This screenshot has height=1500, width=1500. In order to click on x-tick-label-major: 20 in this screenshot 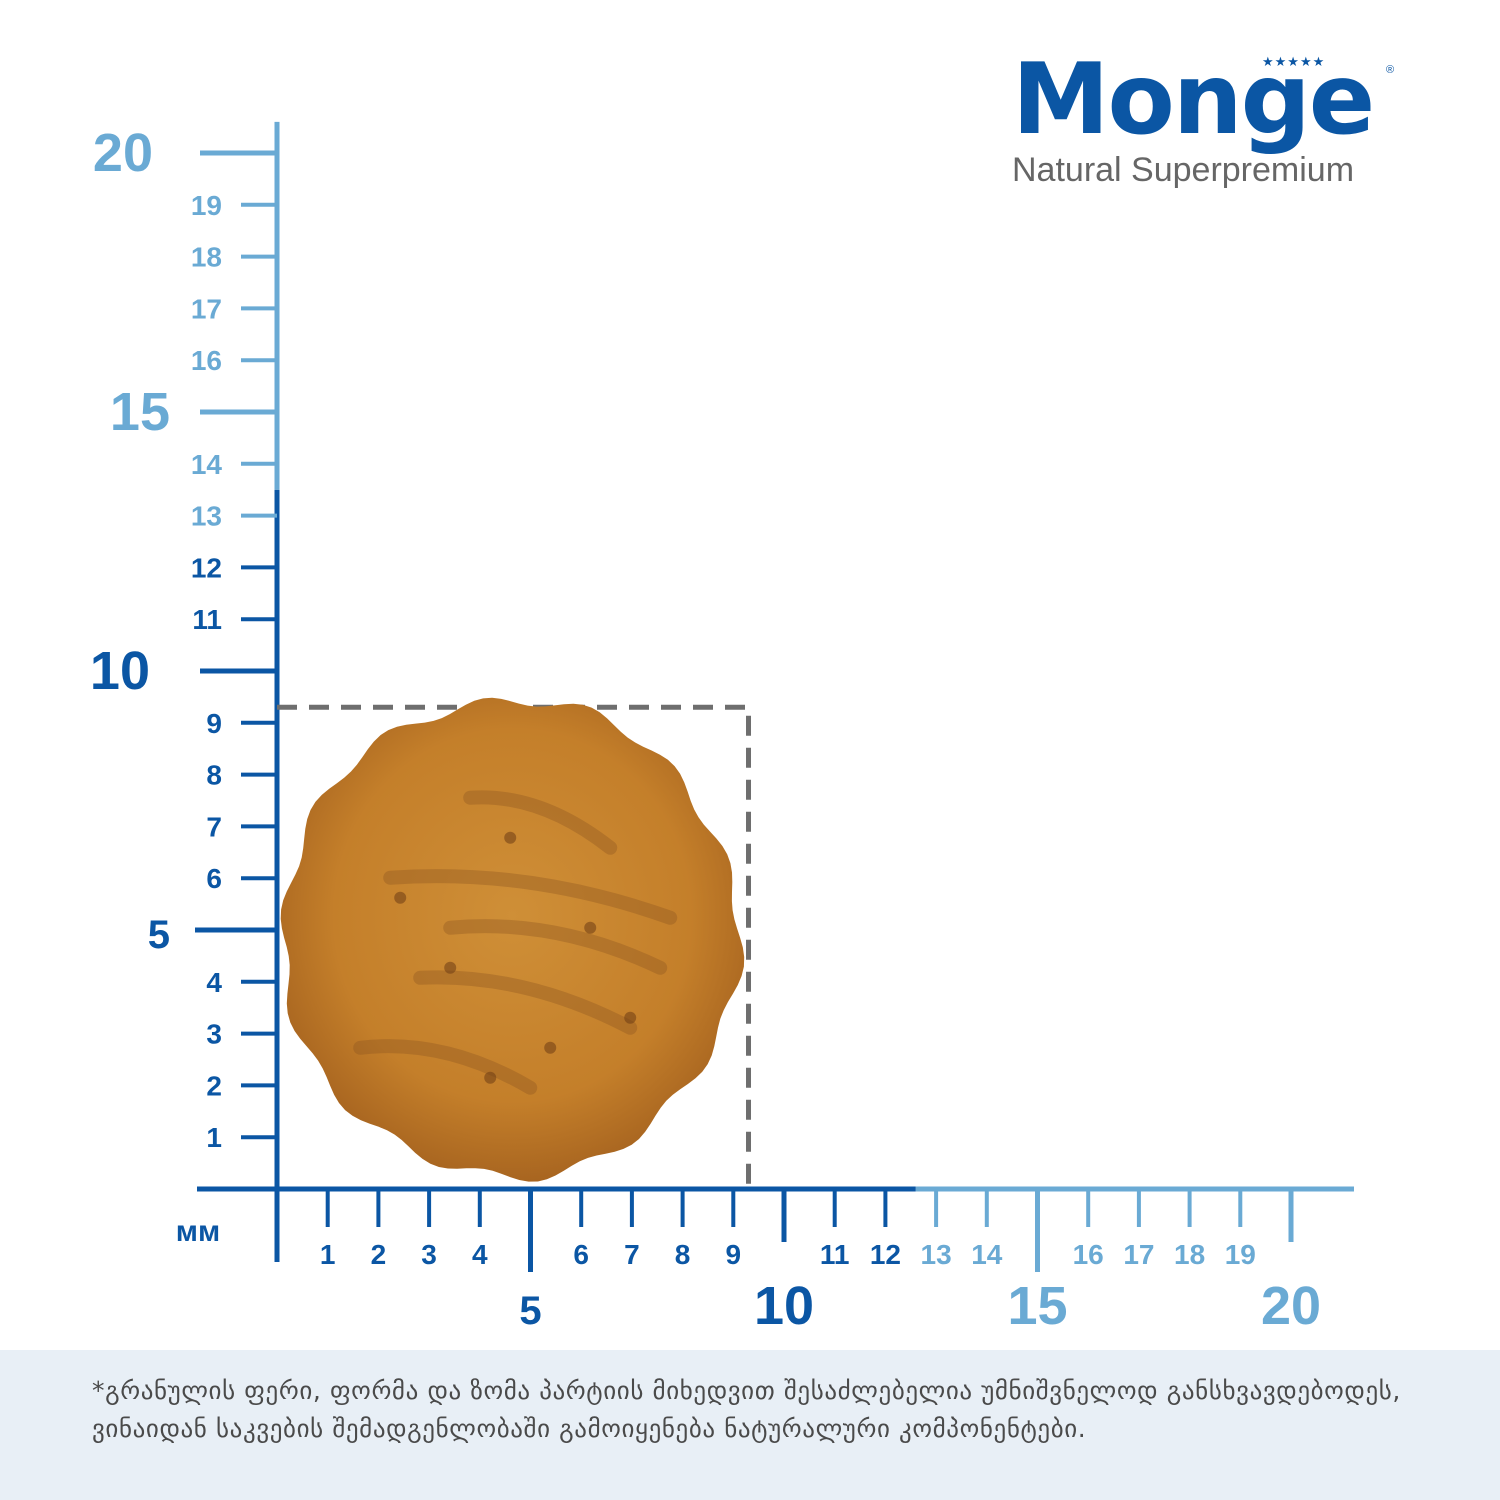, I will do `click(1291, 1306)`.